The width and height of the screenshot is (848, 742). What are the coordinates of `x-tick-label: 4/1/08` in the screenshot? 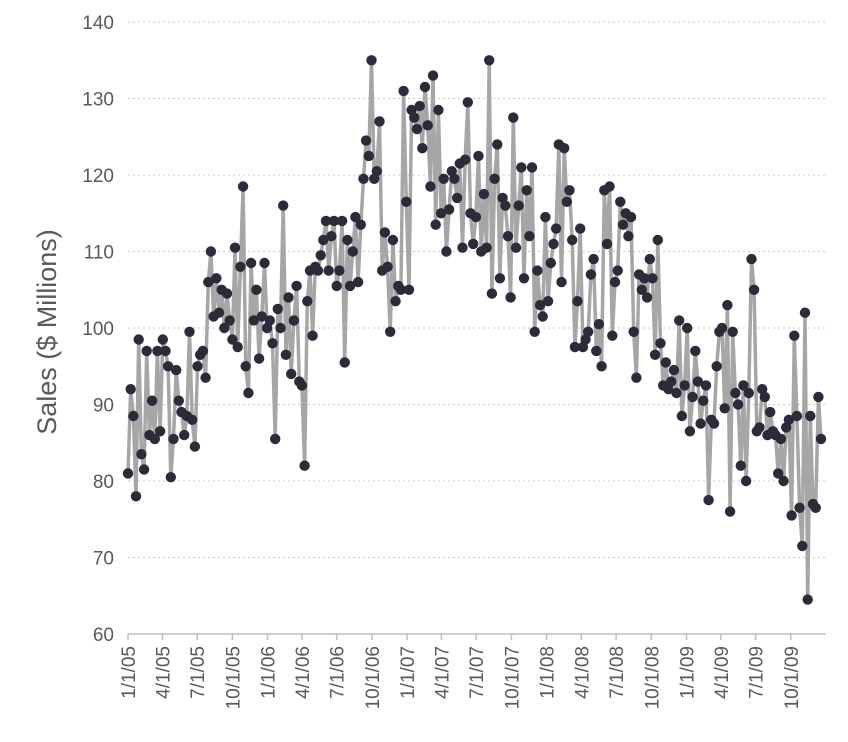 It's located at (582, 672).